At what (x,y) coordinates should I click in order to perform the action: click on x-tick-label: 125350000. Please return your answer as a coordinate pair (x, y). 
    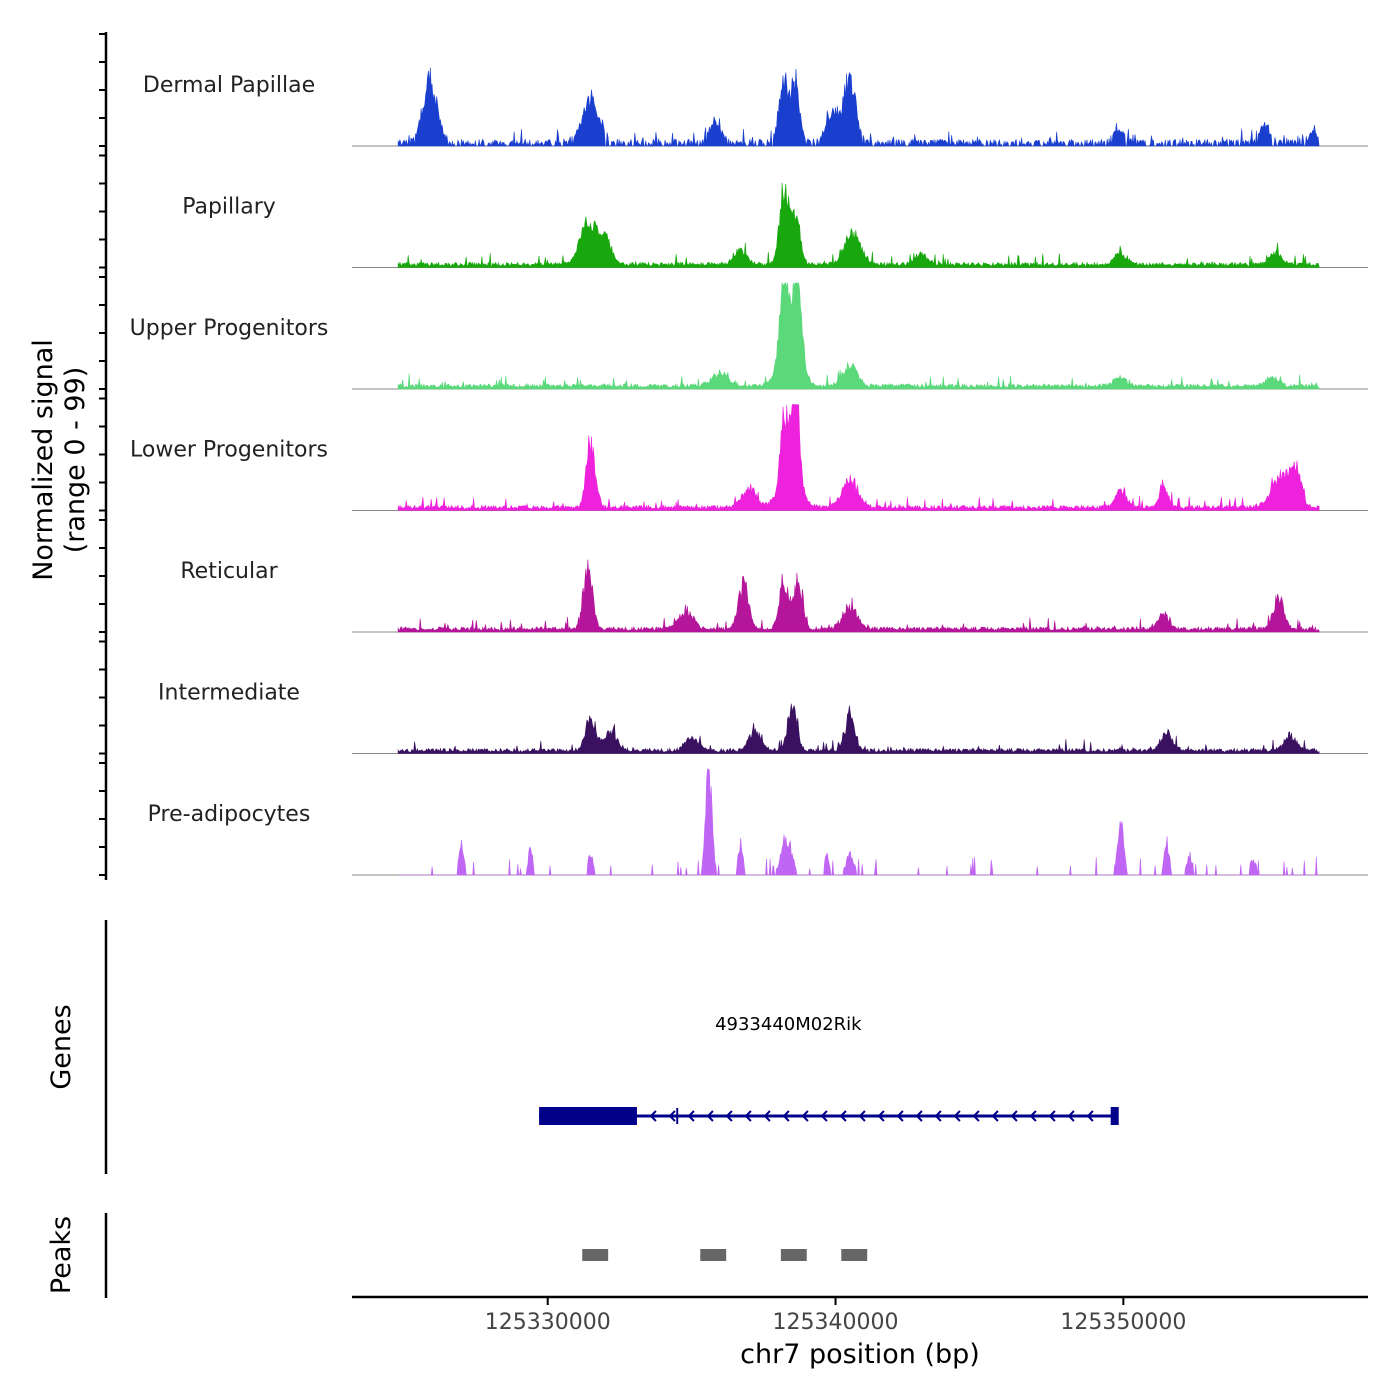
    Looking at the image, I should click on (1123, 1322).